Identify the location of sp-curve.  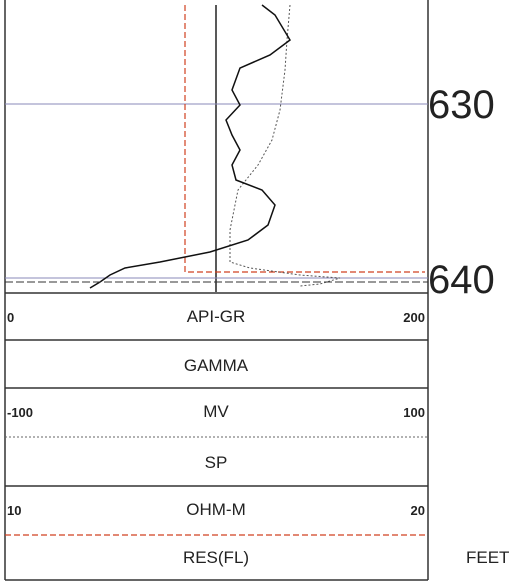
(285, 145).